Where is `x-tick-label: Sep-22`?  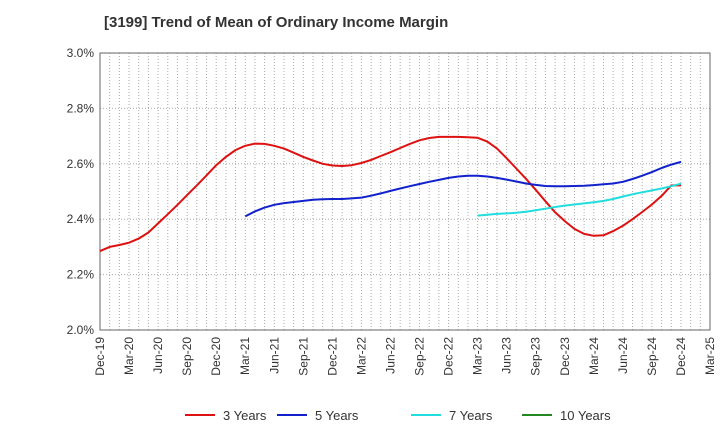 x-tick-label: Sep-22 is located at coordinates (420, 356).